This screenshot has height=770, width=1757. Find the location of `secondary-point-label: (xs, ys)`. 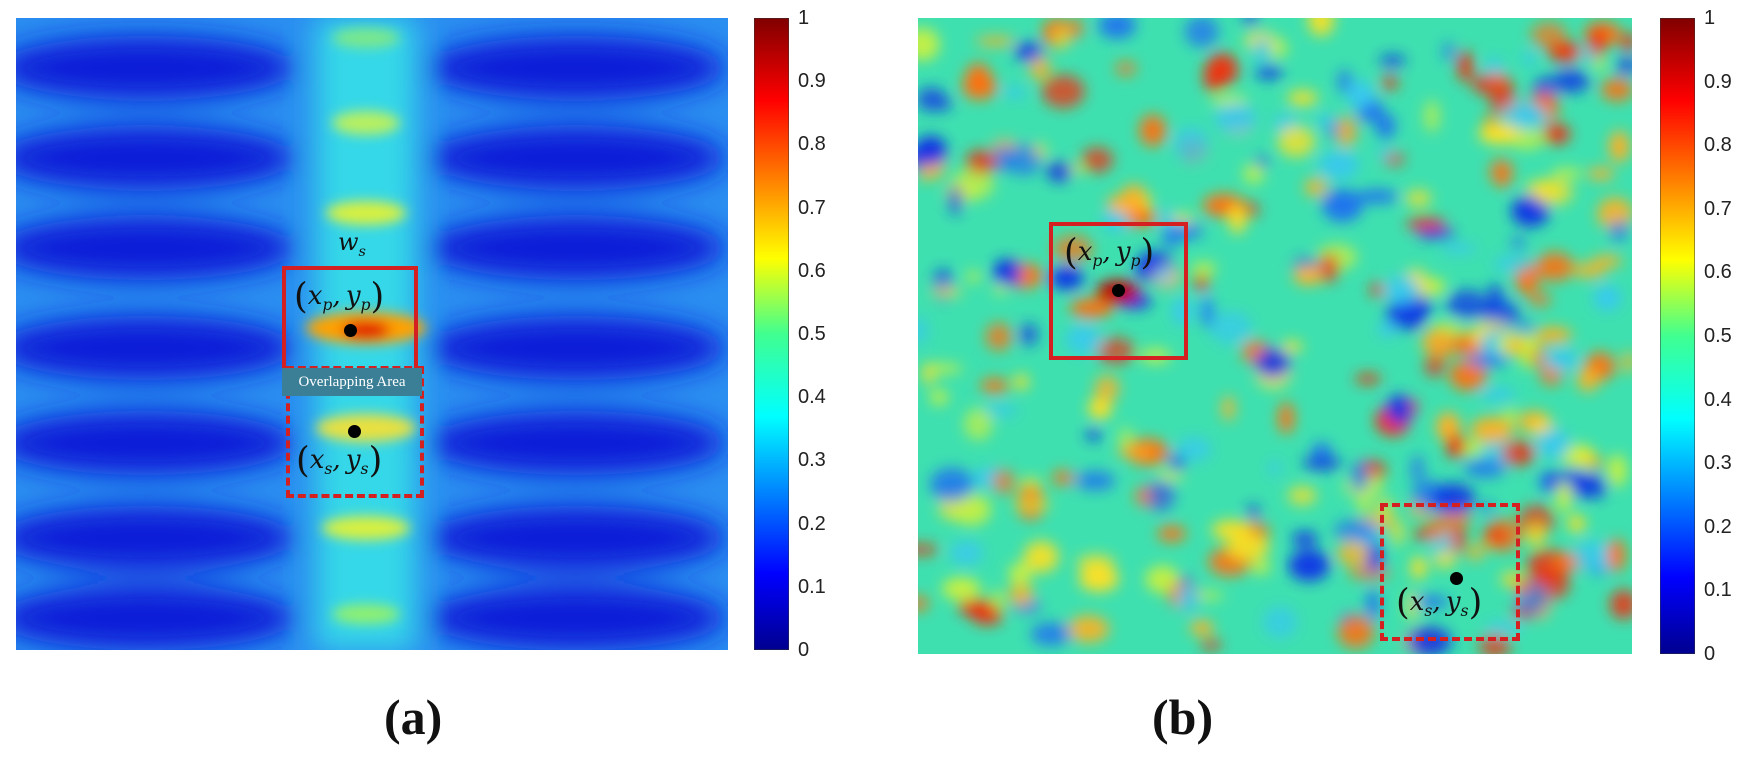

secondary-point-label: (xs, ys) is located at coordinates (339, 460).